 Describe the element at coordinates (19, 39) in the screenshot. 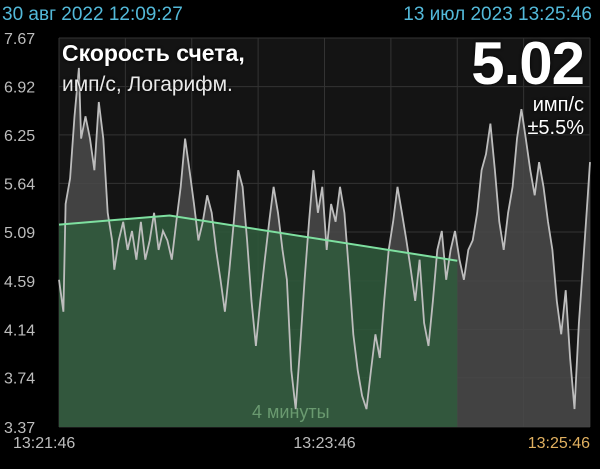

I see `y-tick-label: 7.67` at that location.